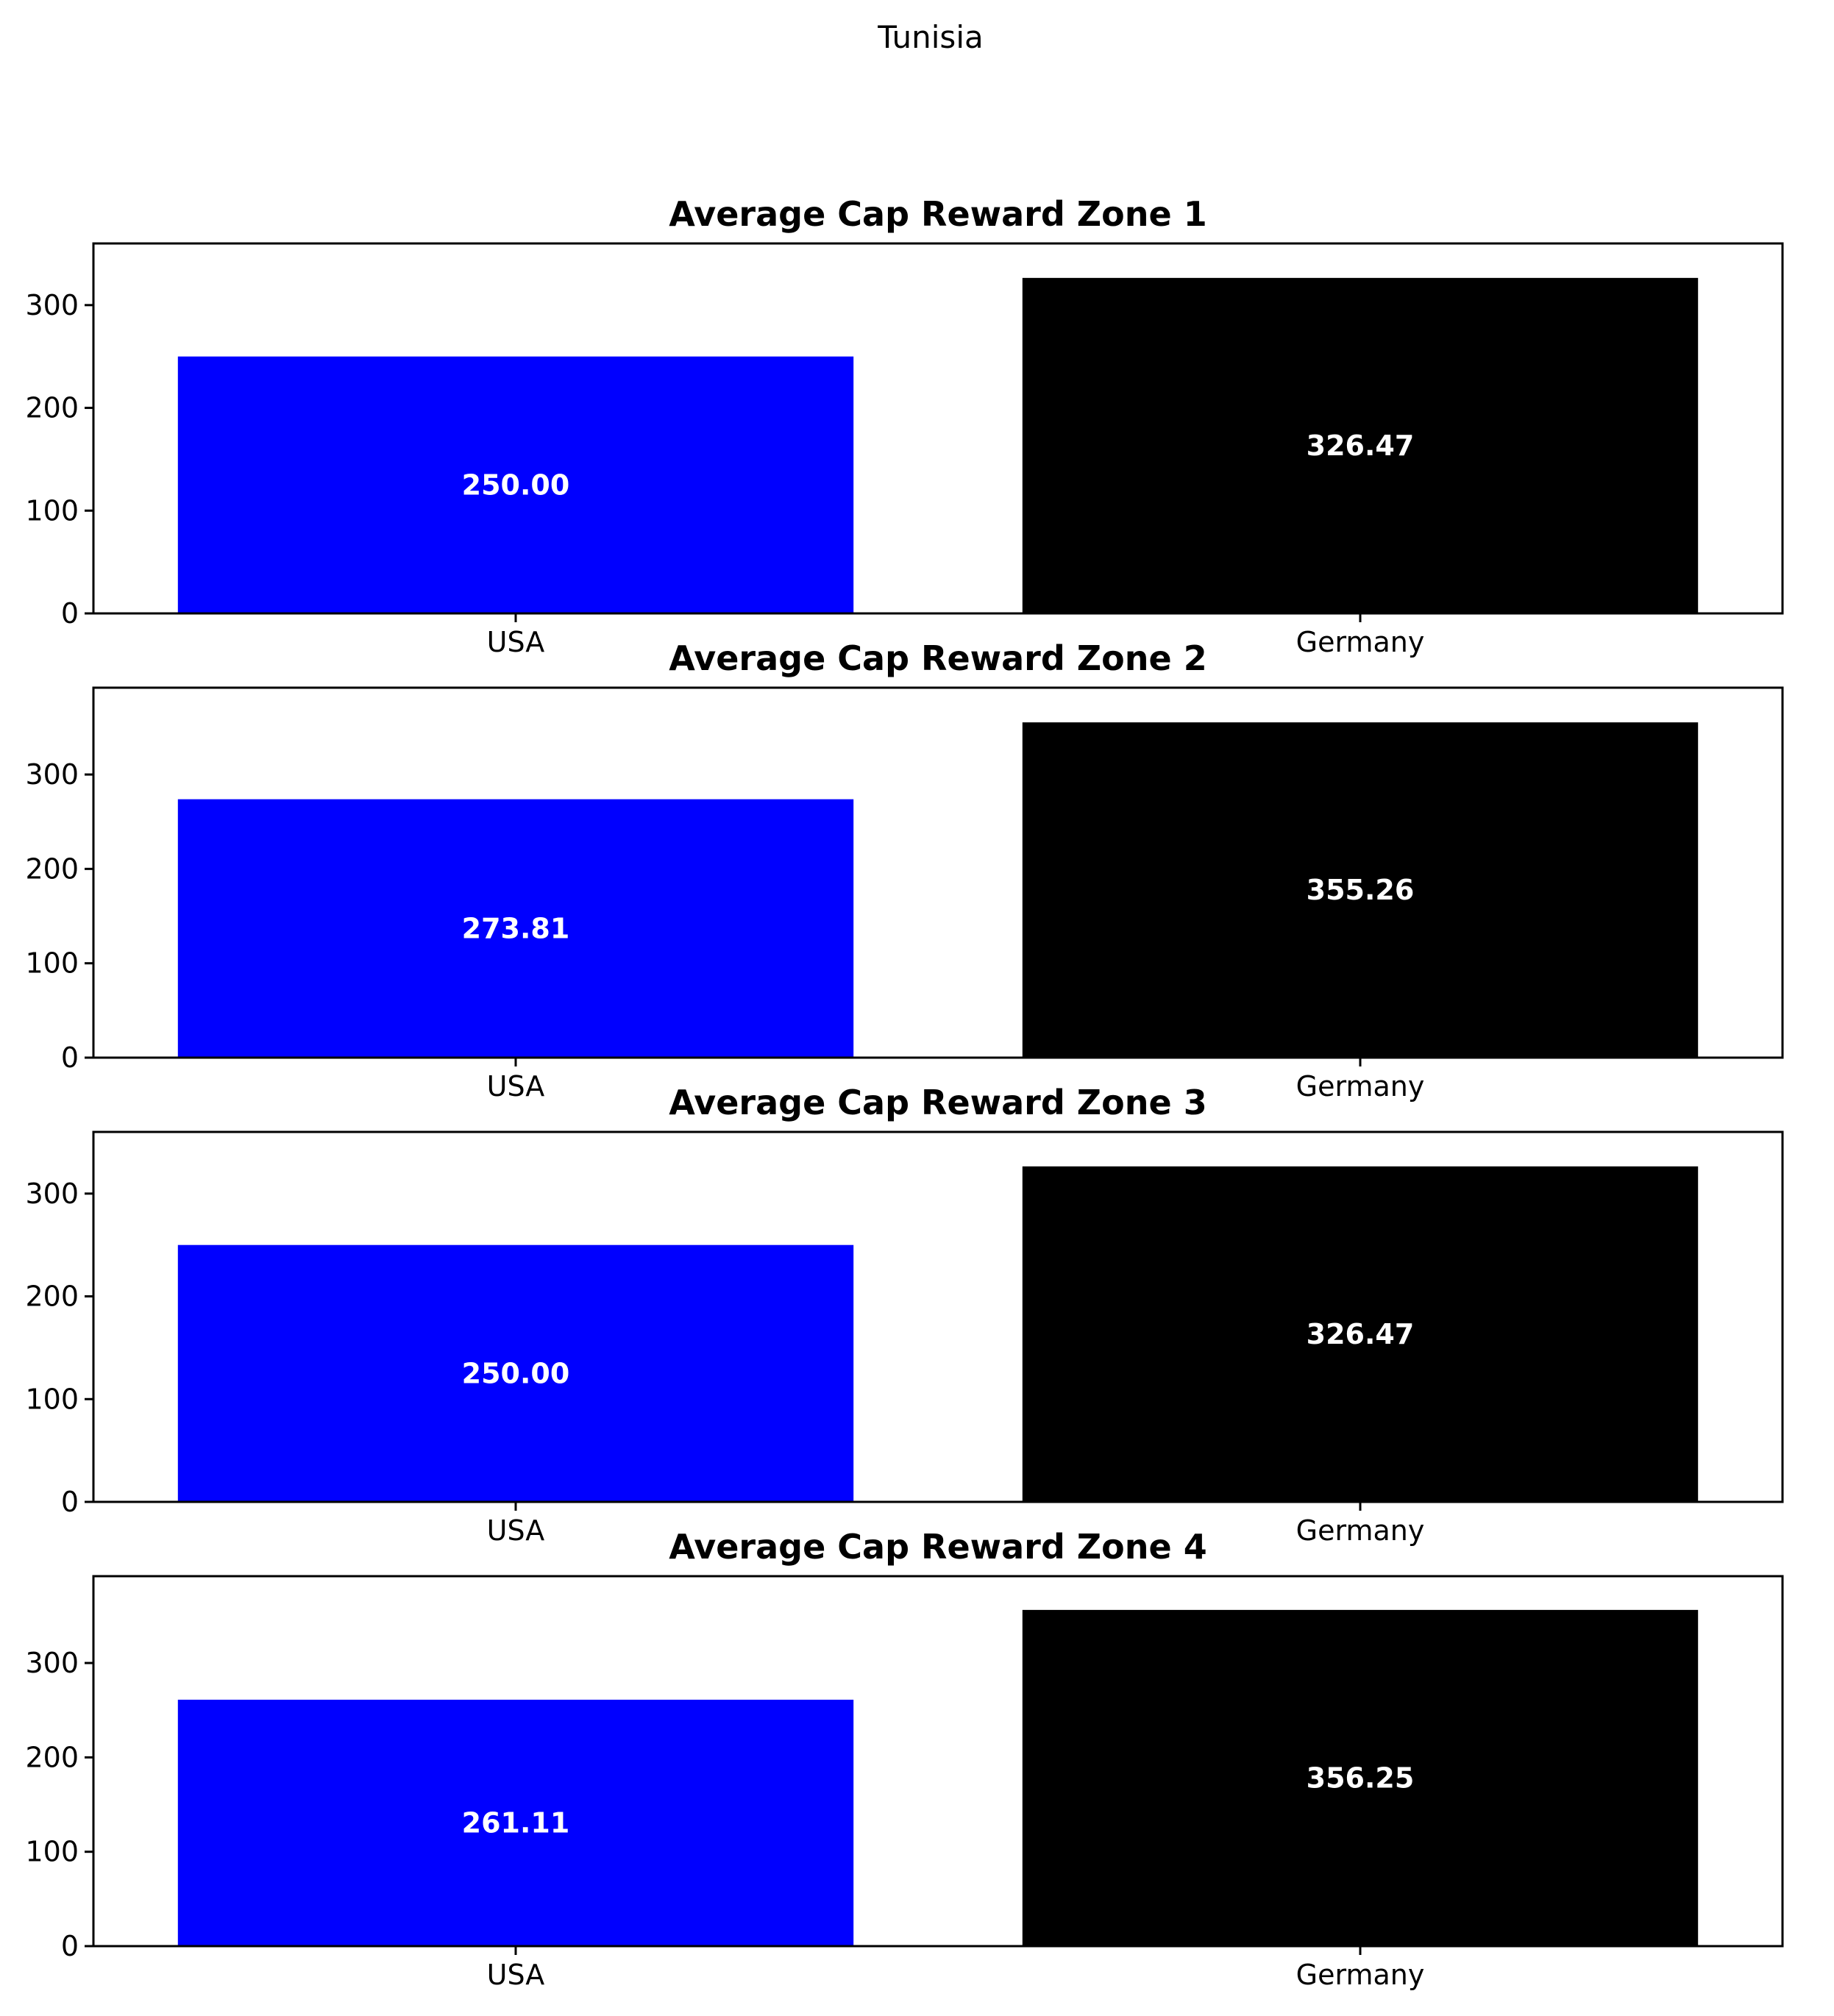 This screenshot has height=2016, width=1834. Describe the element at coordinates (937, 214) in the screenshot. I see `subplot-title: Average Cap Reward Zone 1` at that location.